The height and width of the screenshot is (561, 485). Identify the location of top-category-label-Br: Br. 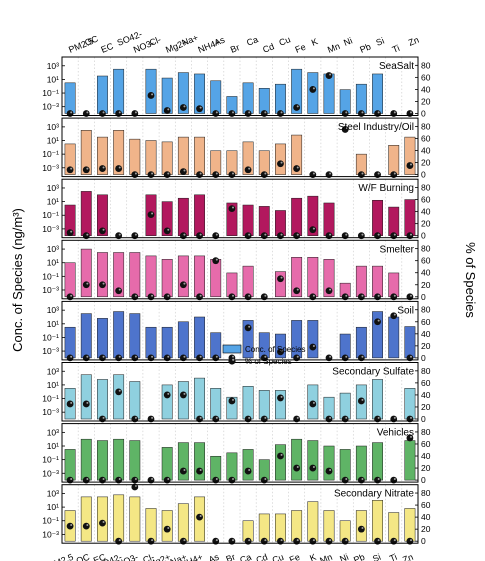
(235, 48).